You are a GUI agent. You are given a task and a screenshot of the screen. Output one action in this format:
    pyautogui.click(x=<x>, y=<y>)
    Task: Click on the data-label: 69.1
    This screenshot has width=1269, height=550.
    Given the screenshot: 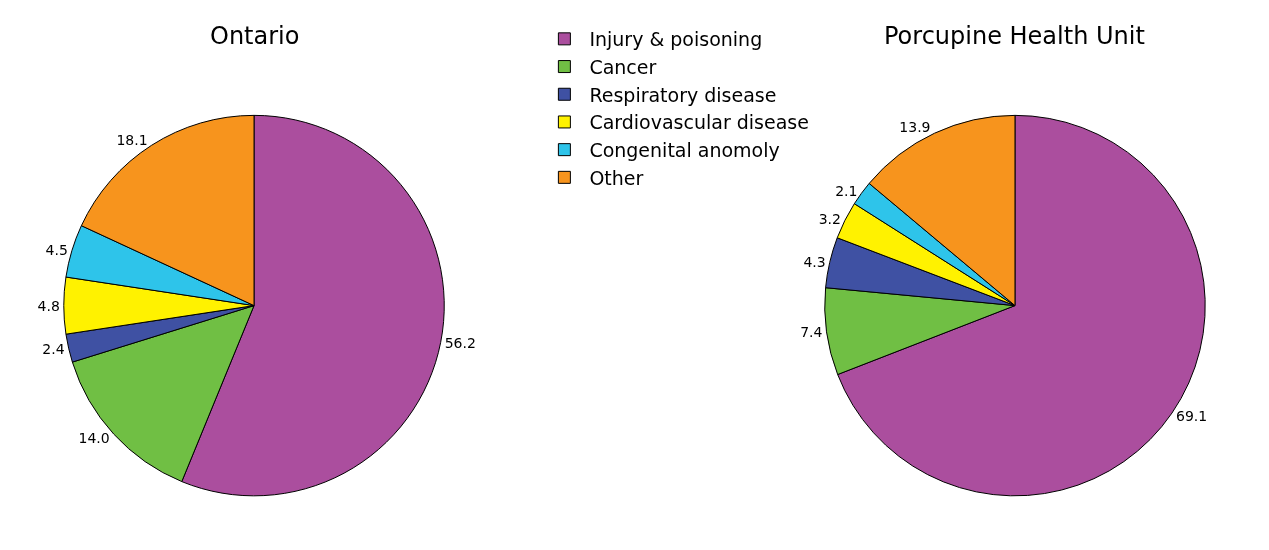 What is the action you would take?
    pyautogui.click(x=1191, y=415)
    